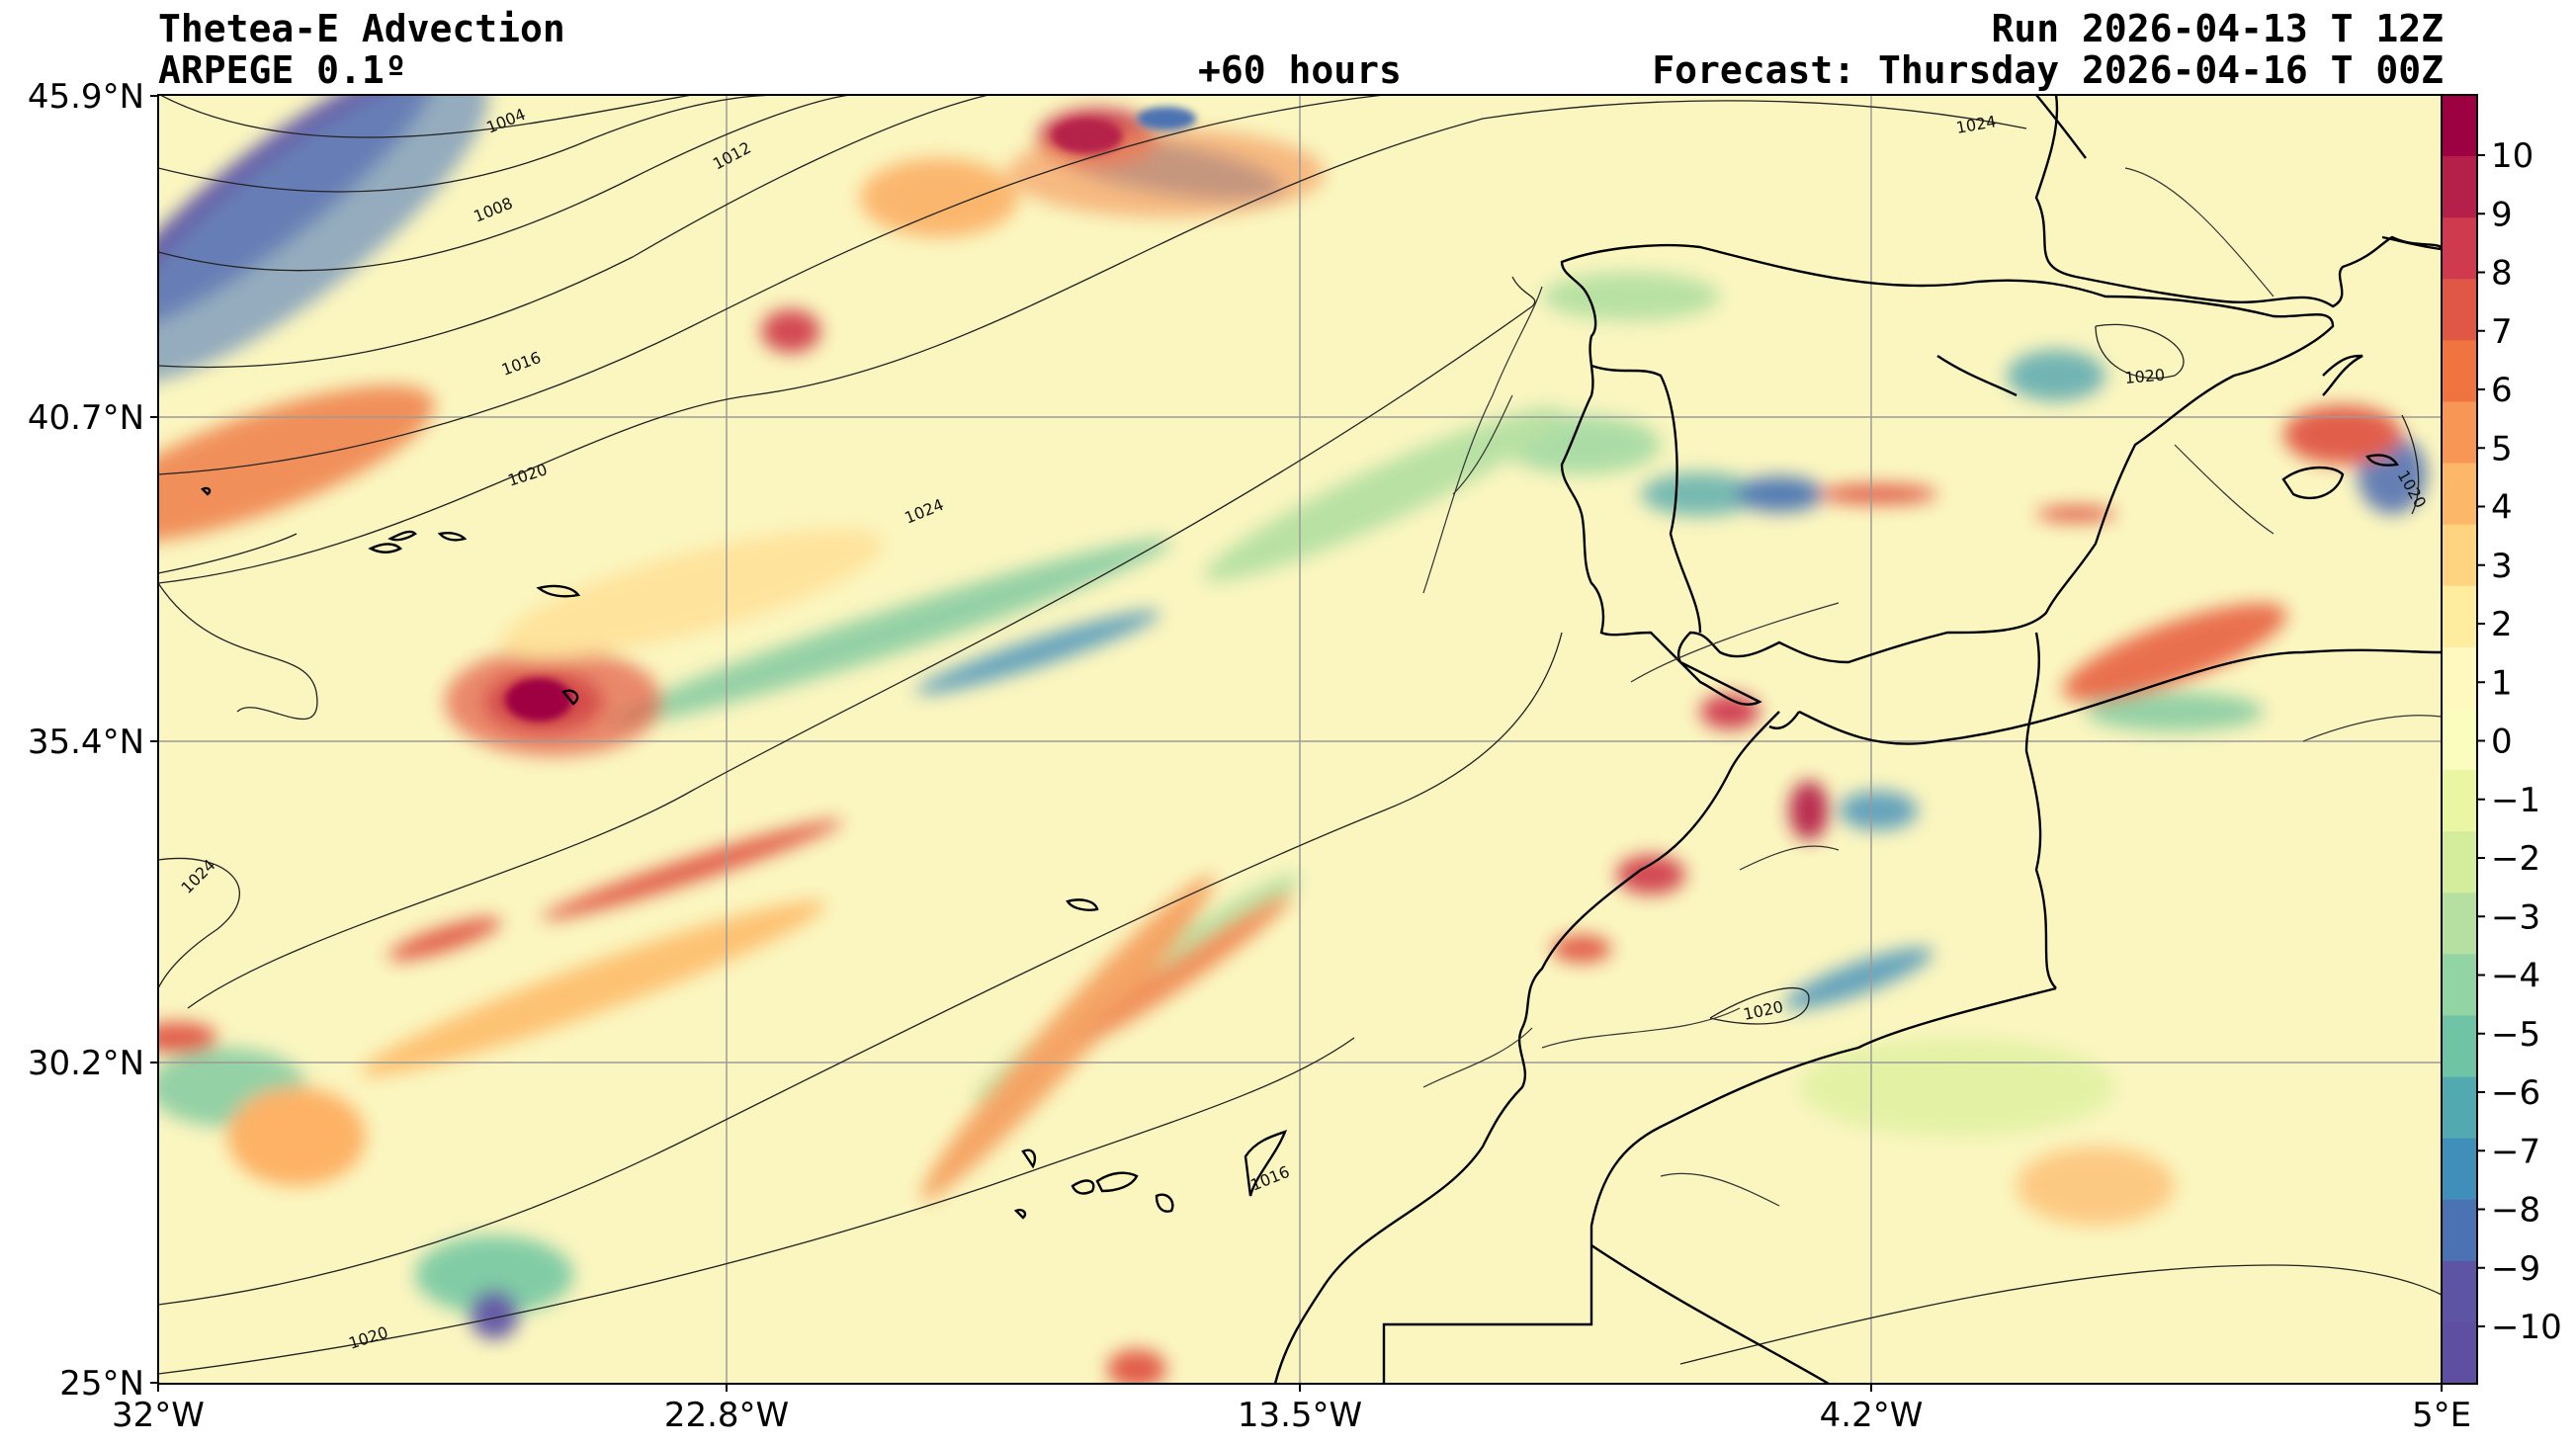 This screenshot has width=2576, height=1446. What do you see at coordinates (2526, 1327) in the screenshot?
I see `colorbar-tick-label: −10` at bounding box center [2526, 1327].